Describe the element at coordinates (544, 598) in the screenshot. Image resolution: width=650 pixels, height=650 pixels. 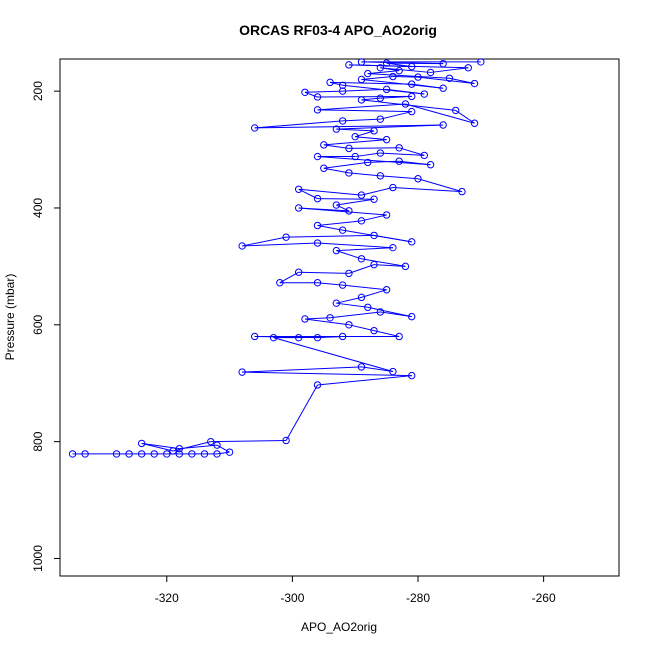
I see `x-tick-label: -260` at that location.